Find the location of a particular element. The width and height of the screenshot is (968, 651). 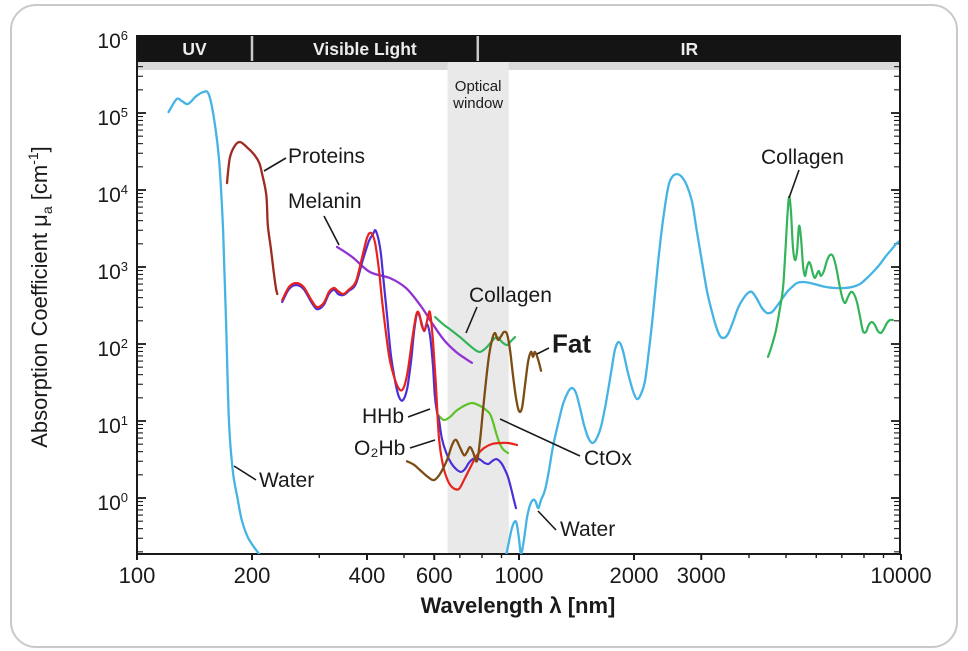

y-tick-label-1e0: 10⁰ is located at coordinates (112, 502).